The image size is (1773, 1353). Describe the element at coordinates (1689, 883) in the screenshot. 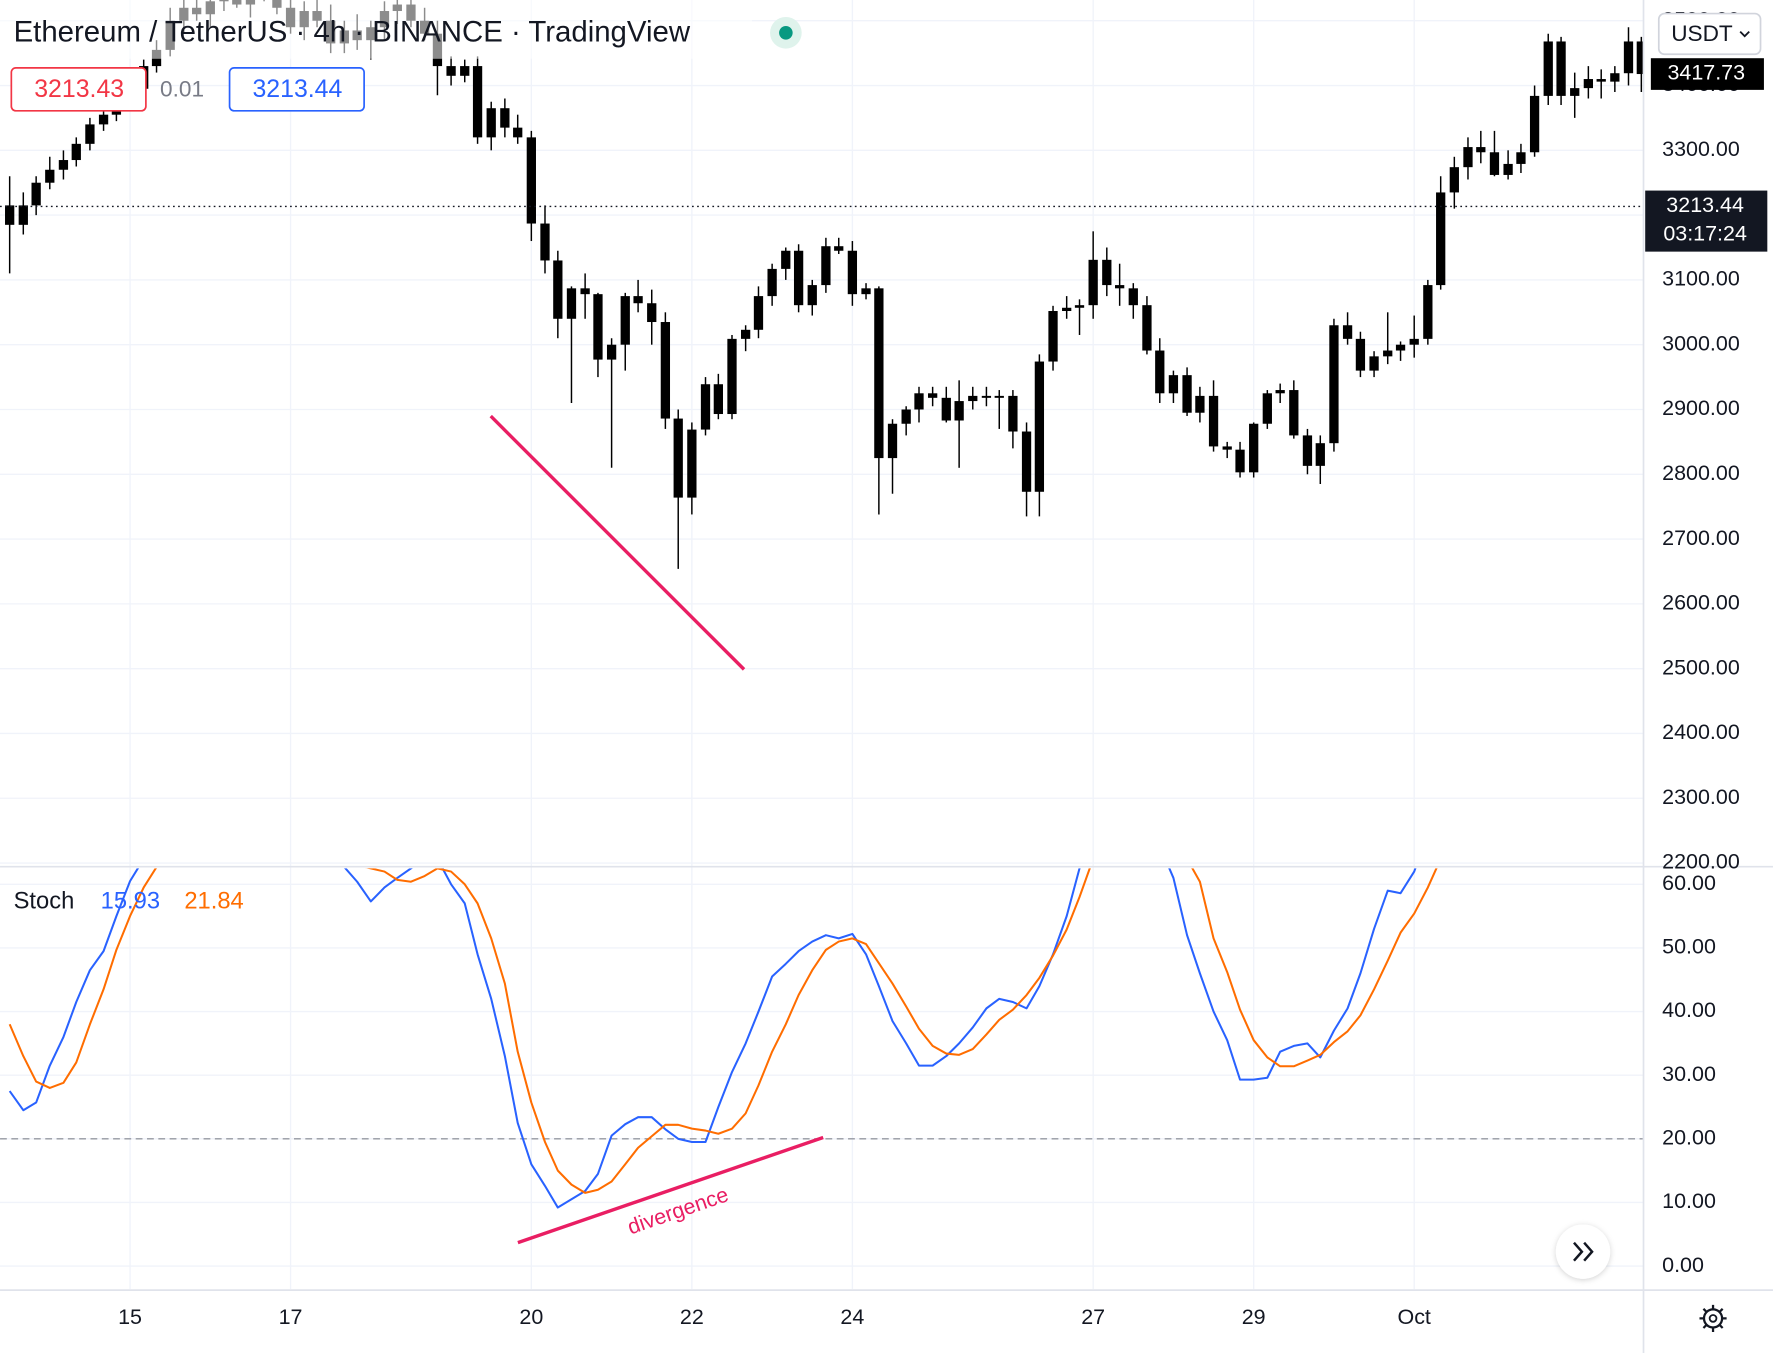

I see `y-tick-label: 60.00` at that location.